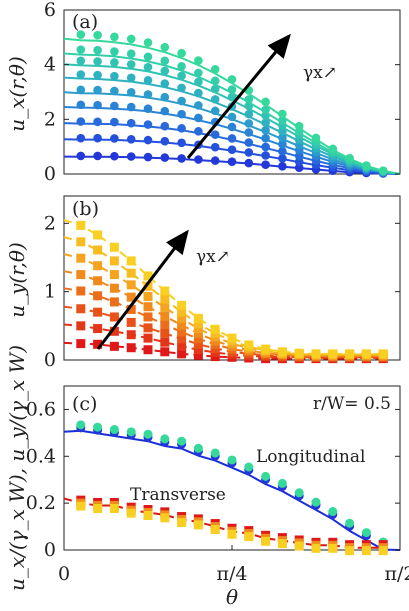 This screenshot has height=611, width=409. Describe the element at coordinates (50, 550) in the screenshot. I see `y-tick-label: 0` at that location.